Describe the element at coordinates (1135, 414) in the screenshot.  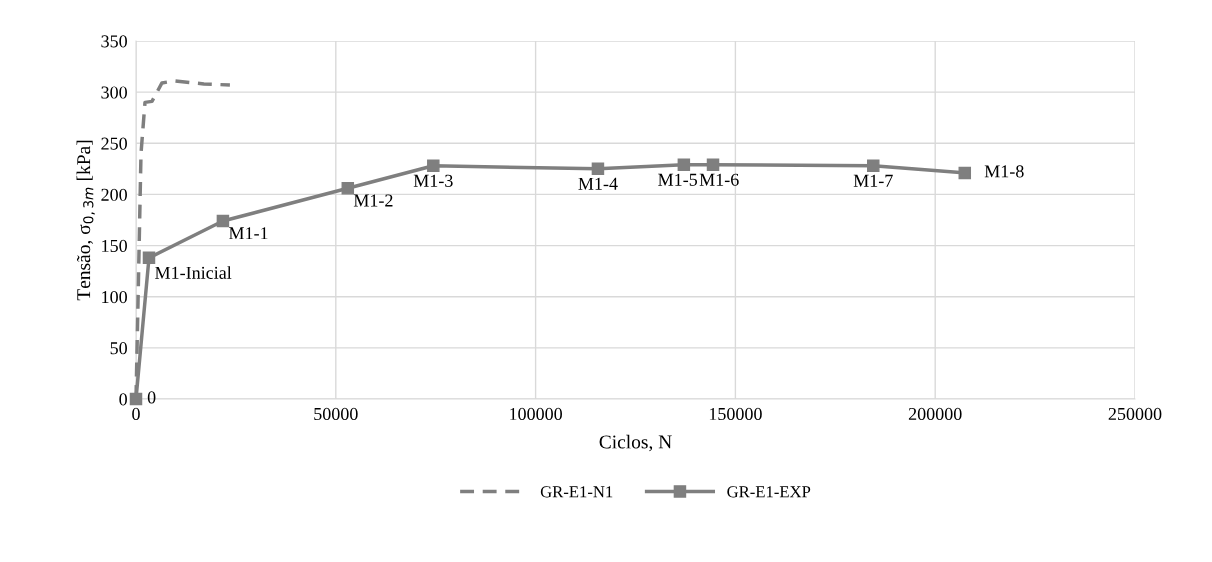
I see `x-tick-label: 250000` at that location.